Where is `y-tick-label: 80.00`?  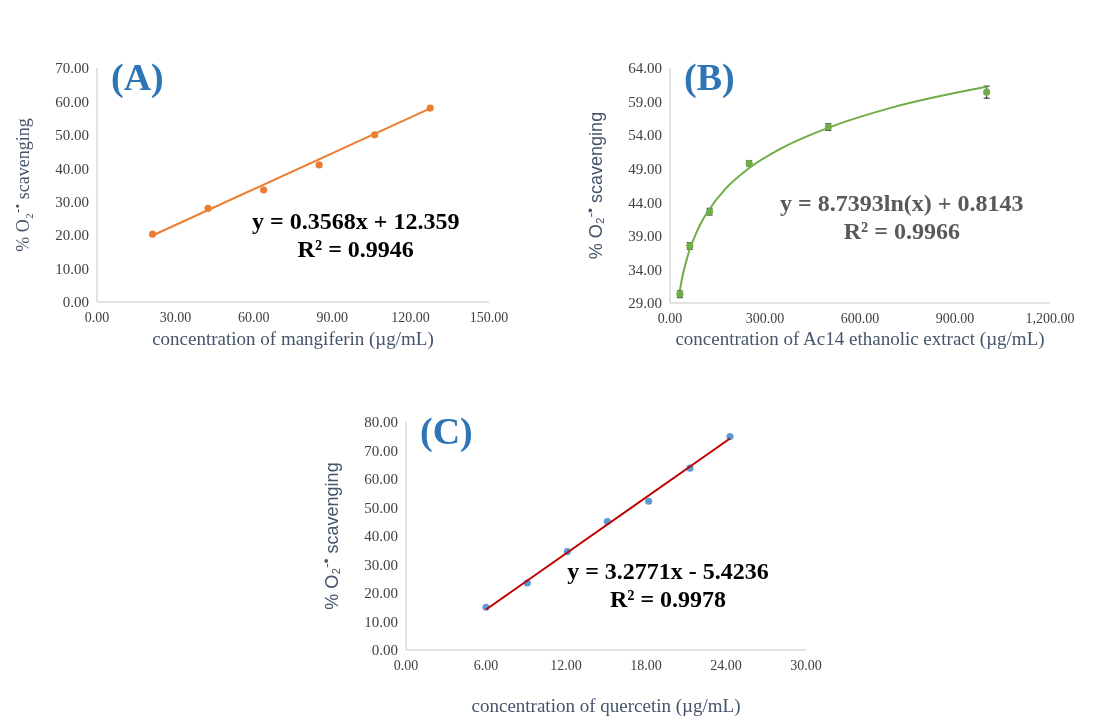
y-tick-label: 80.00 is located at coordinates (381, 422).